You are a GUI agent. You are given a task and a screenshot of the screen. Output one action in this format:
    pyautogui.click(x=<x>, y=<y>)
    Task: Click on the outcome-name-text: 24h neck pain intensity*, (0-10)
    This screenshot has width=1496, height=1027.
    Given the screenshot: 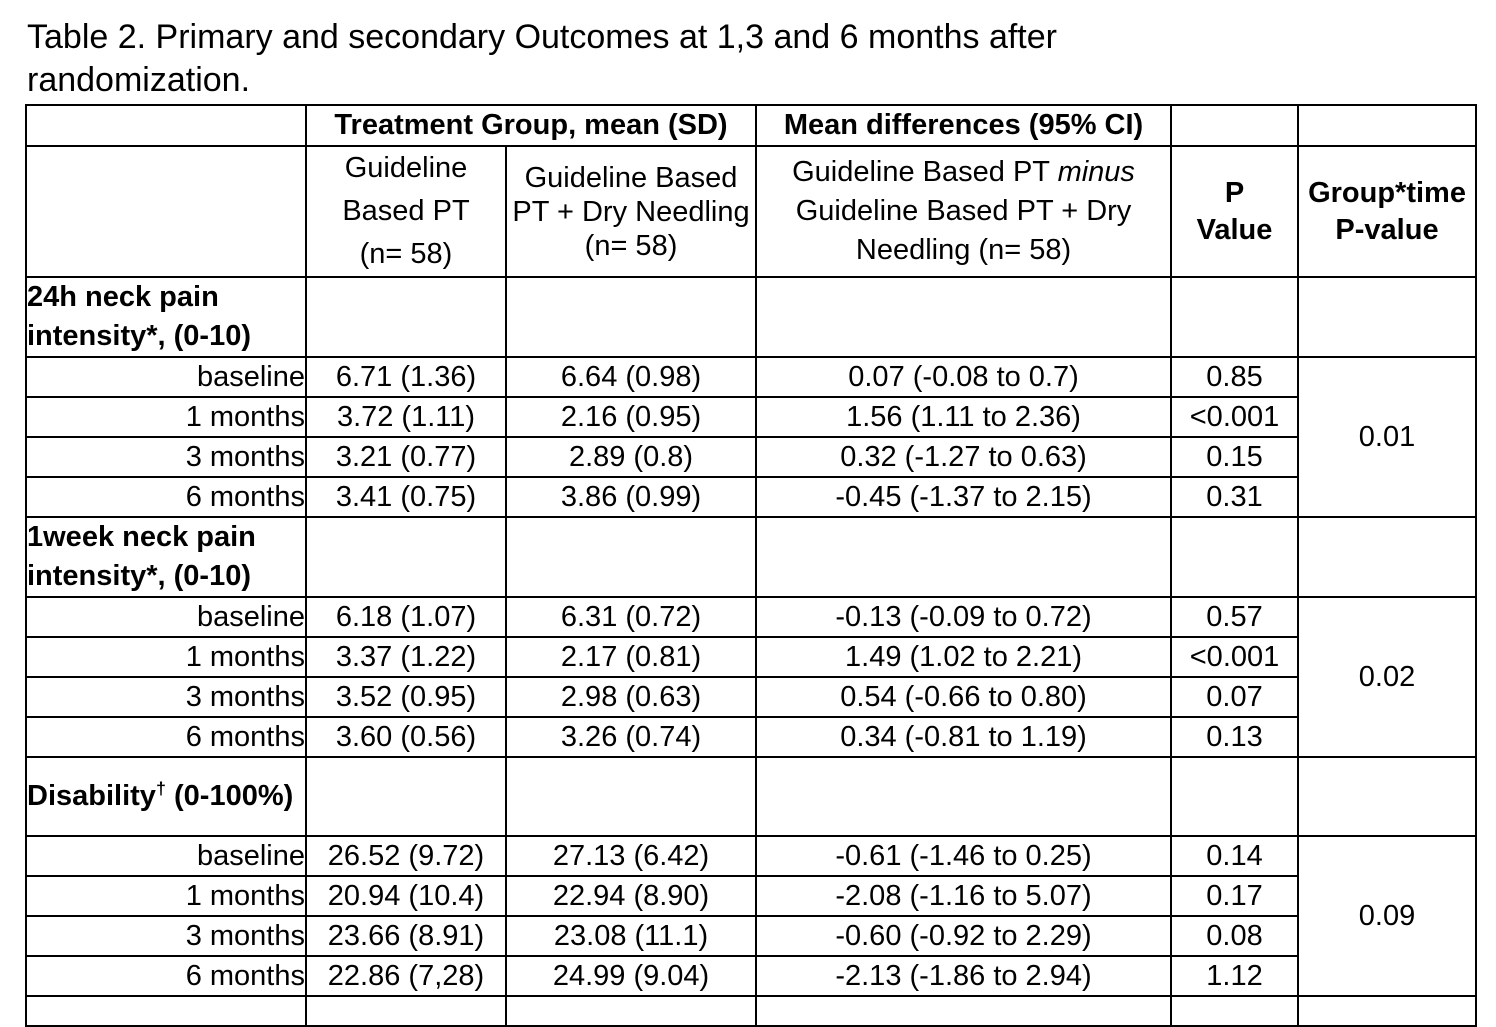 What is the action you would take?
    pyautogui.click(x=139, y=316)
    